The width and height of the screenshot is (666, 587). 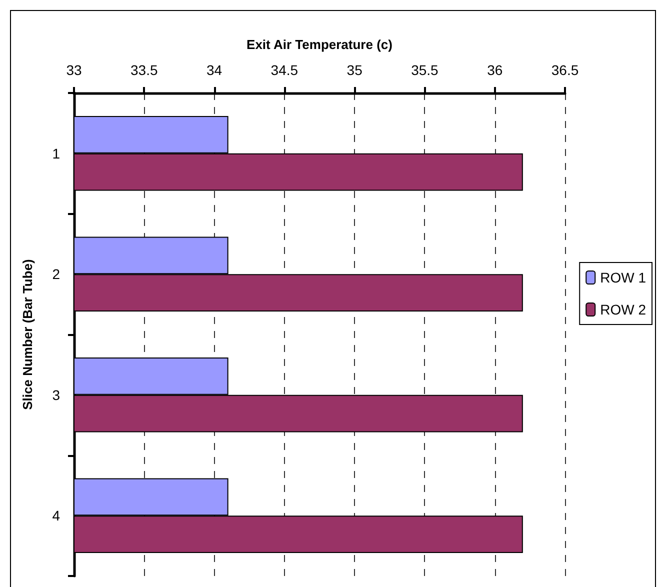 I want to click on y-tick-label: 4, so click(x=56, y=516).